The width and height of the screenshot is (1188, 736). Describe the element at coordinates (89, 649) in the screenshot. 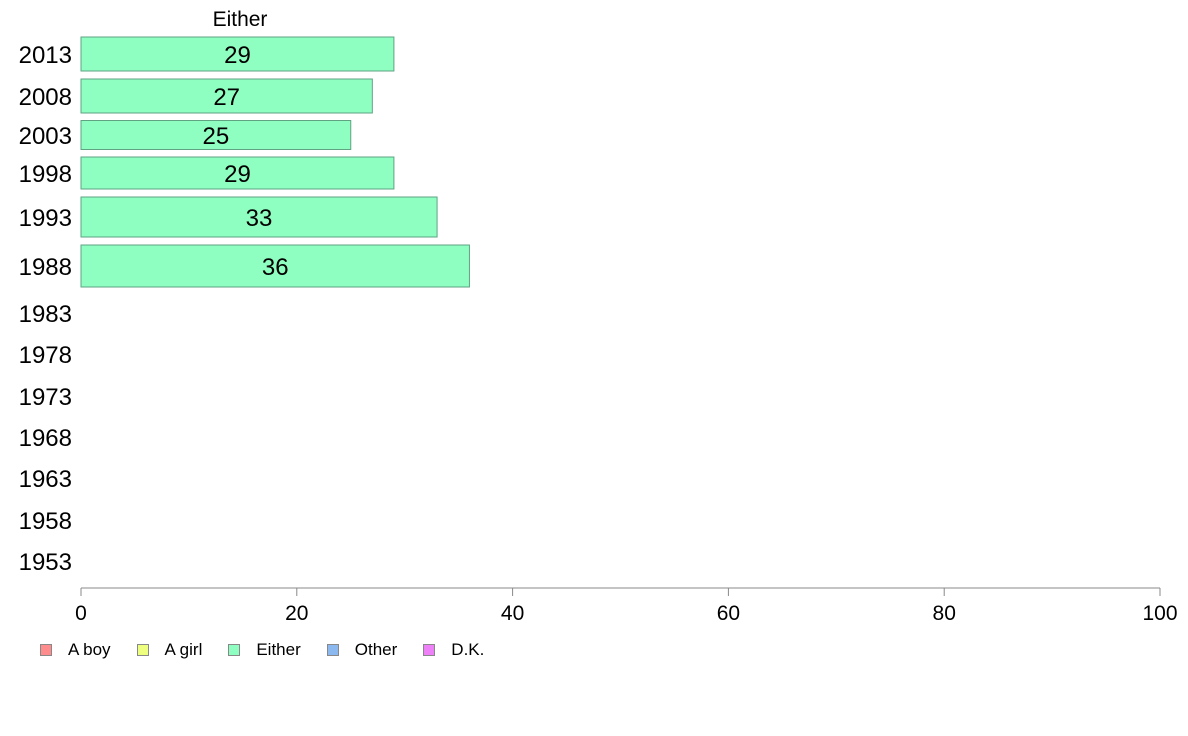

I see `legend-label: A boy` at that location.